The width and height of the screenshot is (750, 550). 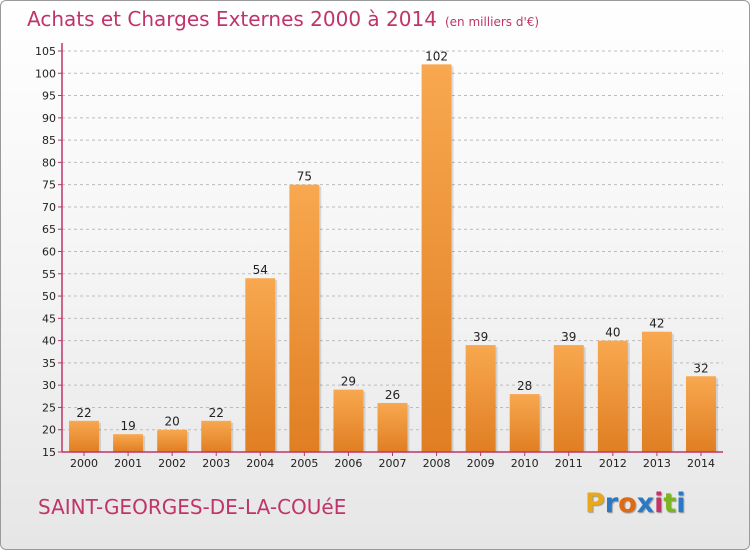 I want to click on y-tick-label: 50, so click(x=49, y=296).